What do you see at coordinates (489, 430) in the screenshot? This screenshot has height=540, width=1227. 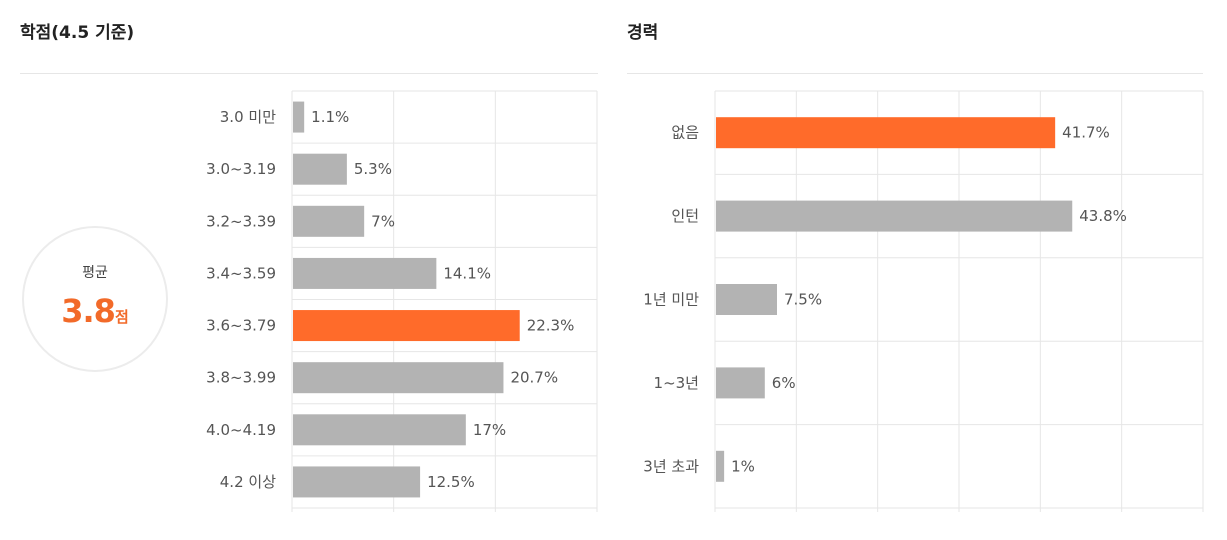 I see `value-label: 17%` at bounding box center [489, 430].